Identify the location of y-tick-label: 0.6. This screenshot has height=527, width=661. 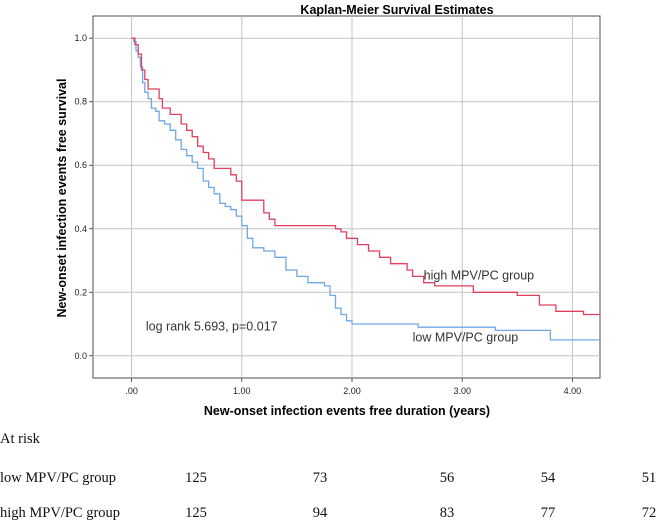
(80, 165).